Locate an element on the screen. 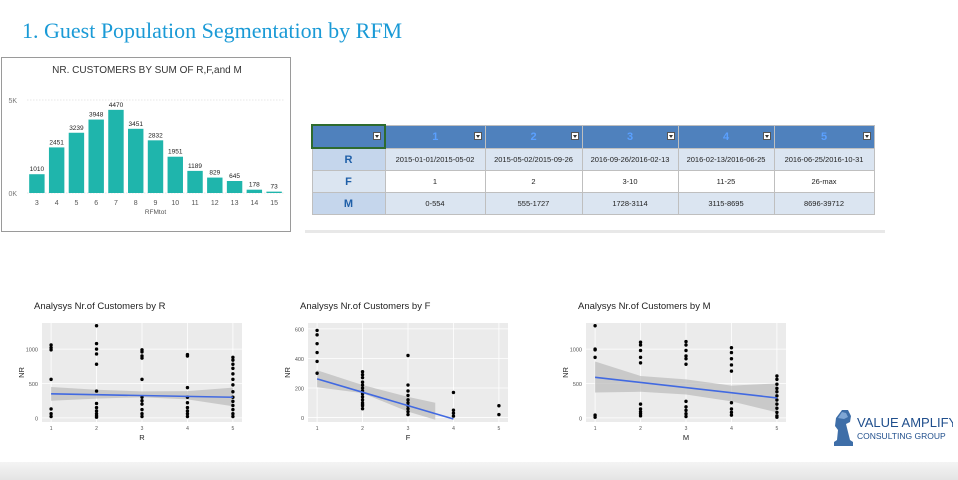  x-tick-label: 3 is located at coordinates (408, 429).